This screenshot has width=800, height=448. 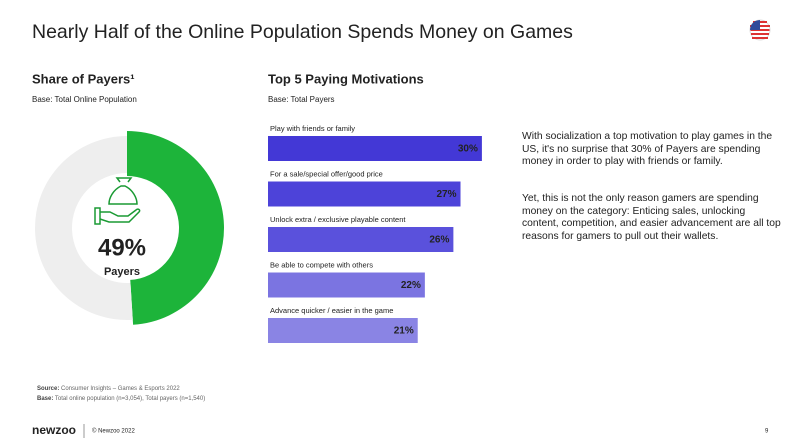 I want to click on category-label: Payers, so click(x=122, y=272).